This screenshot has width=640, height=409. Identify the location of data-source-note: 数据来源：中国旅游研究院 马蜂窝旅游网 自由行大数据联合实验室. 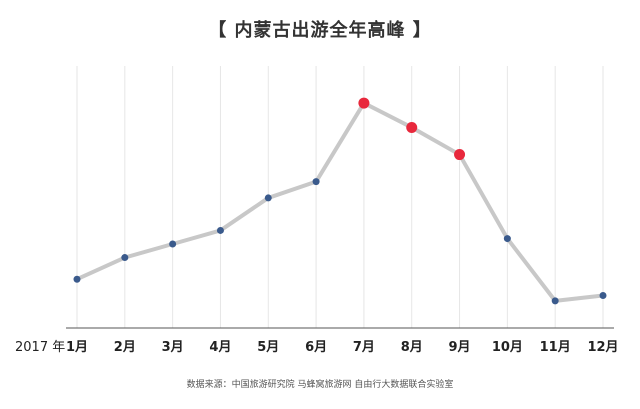
(320, 385).